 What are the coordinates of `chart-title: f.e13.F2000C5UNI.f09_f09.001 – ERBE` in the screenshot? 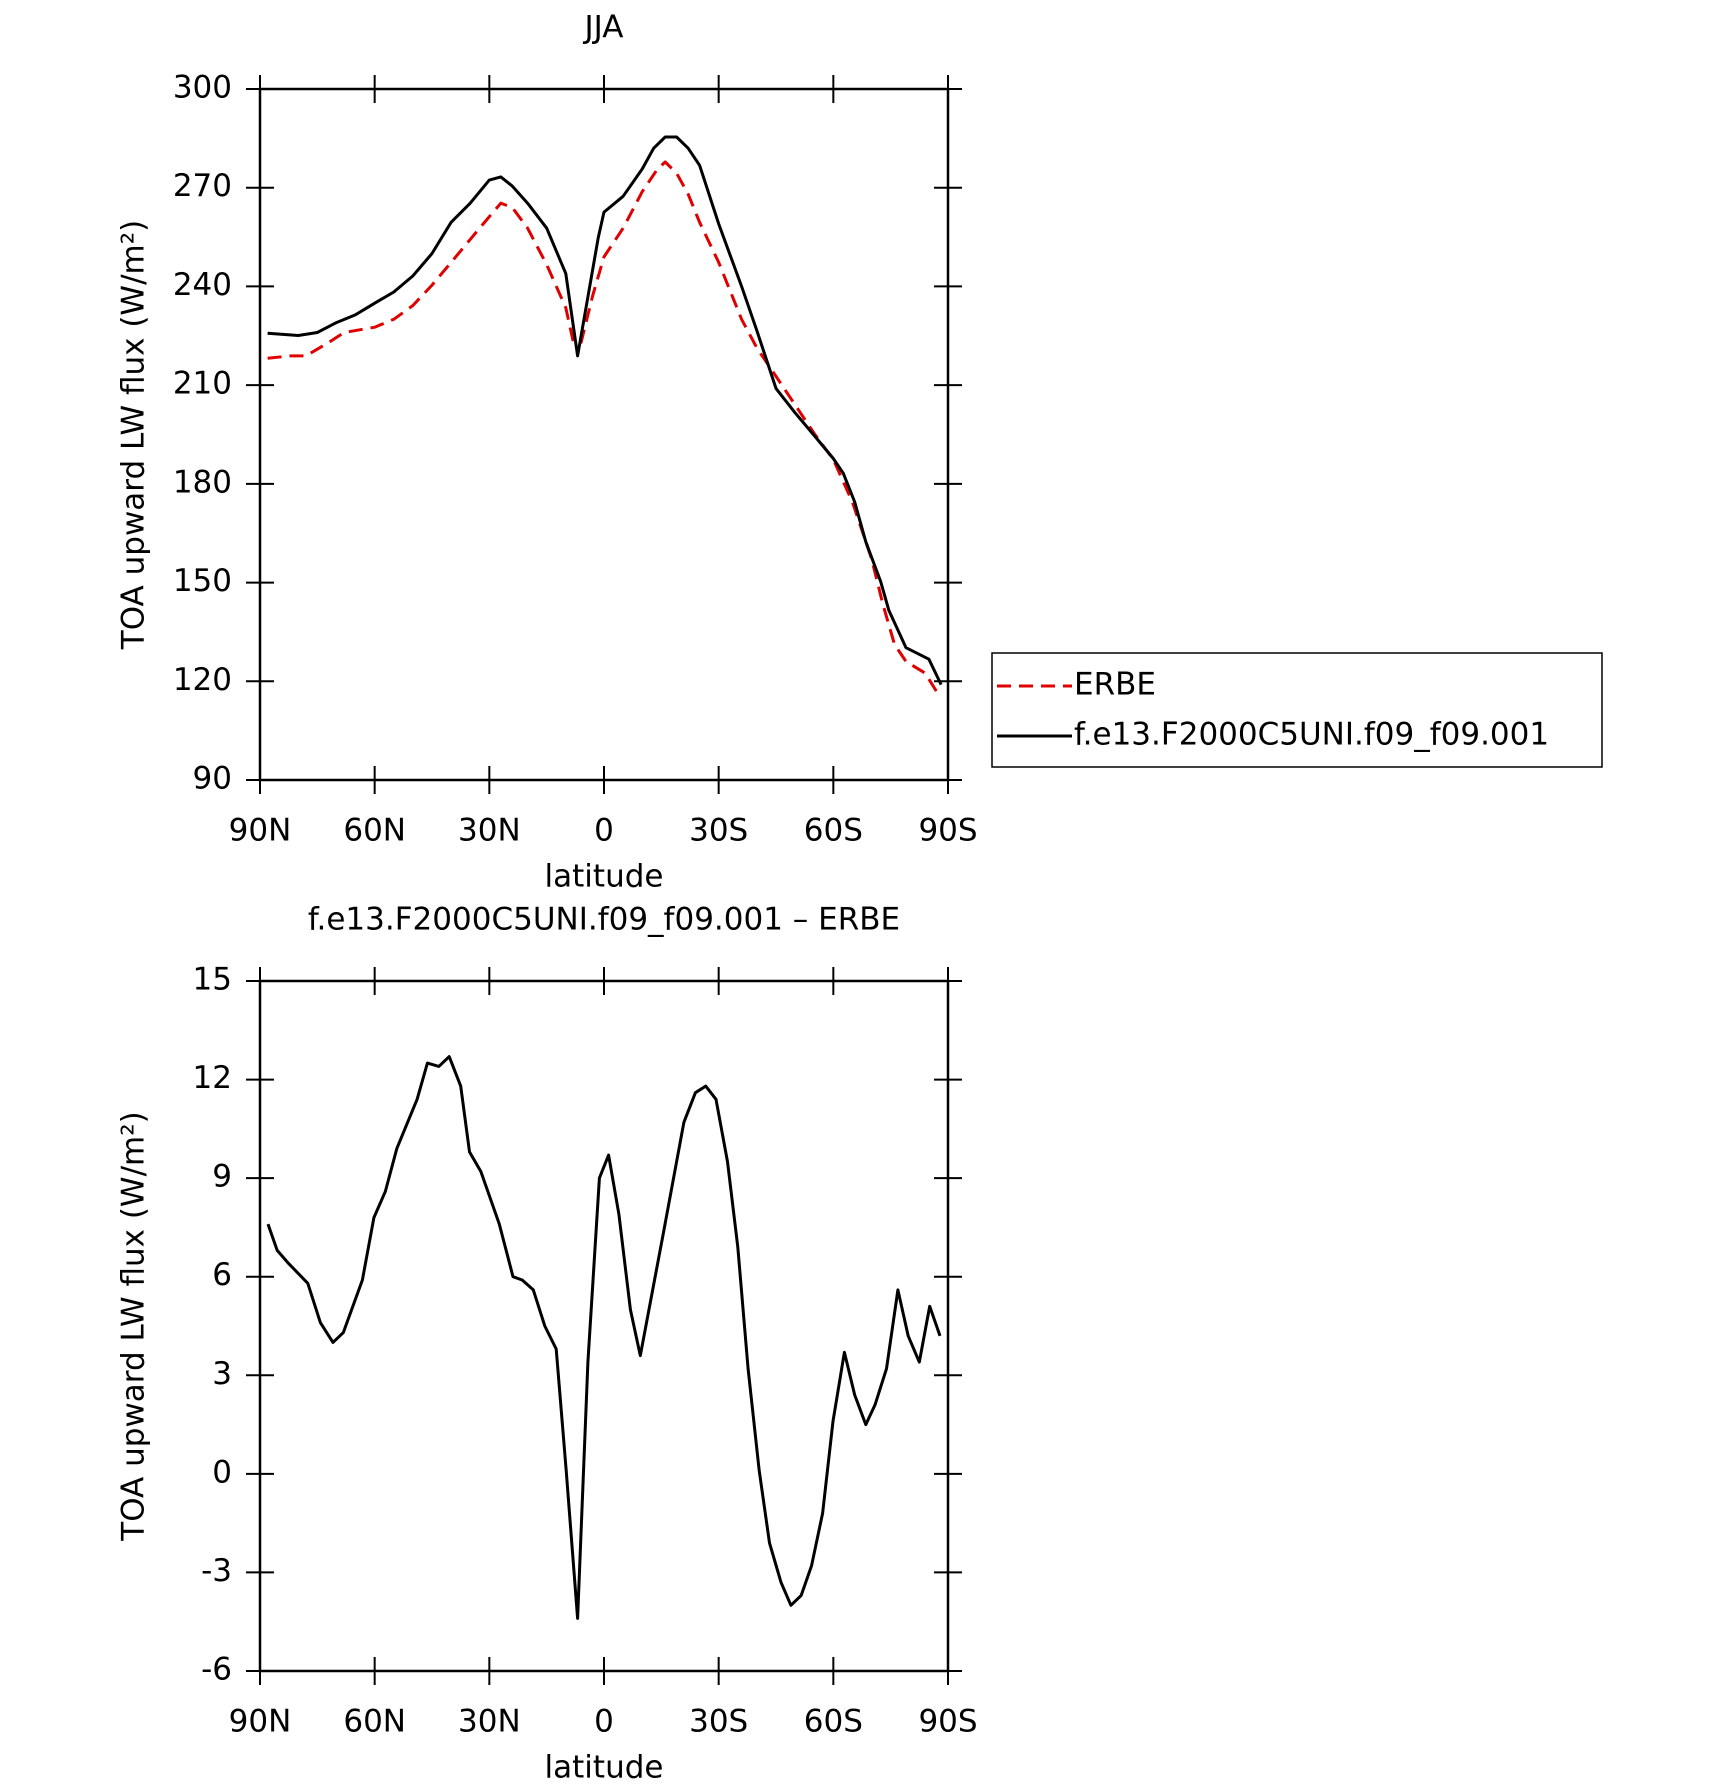 It's located at (604, 920).